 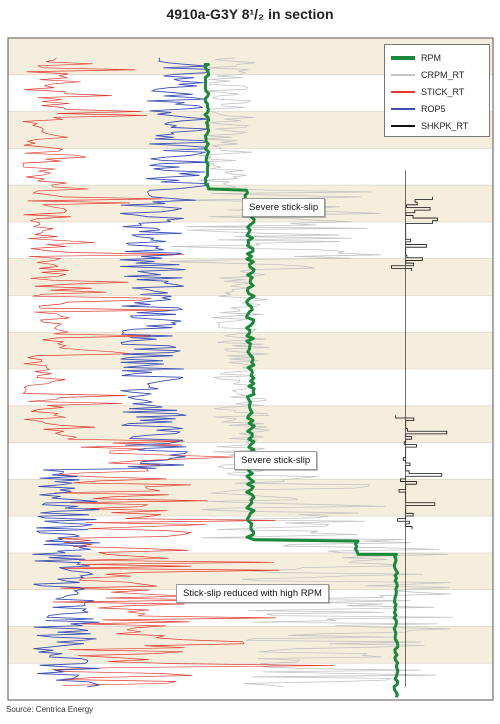 What do you see at coordinates (445, 125) in the screenshot?
I see `legend-label-shkpk: SHKPK_RT` at bounding box center [445, 125].